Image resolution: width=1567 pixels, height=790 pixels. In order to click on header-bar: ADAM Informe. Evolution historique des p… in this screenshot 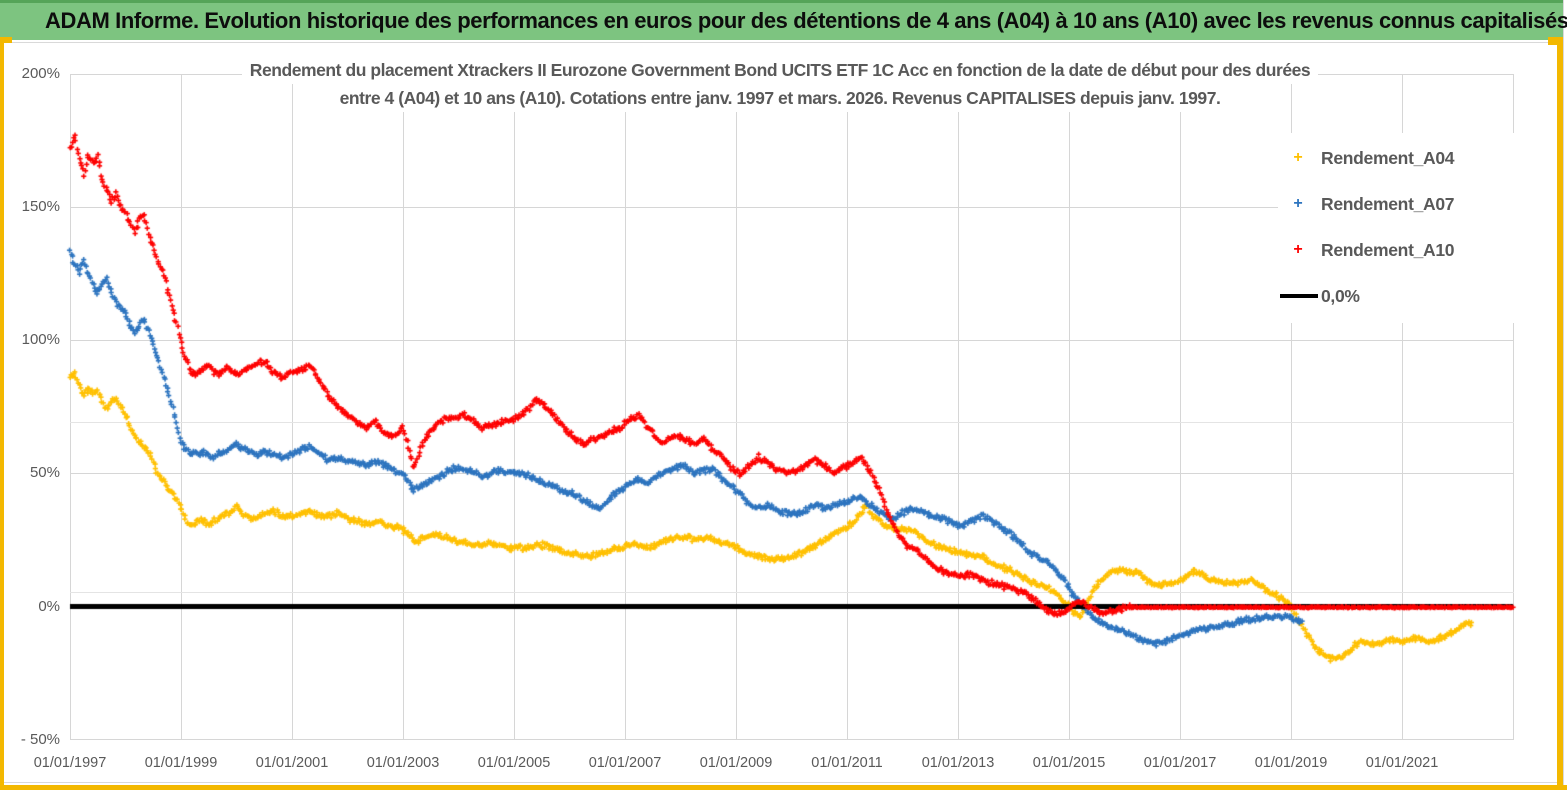, I will do `click(783, 20)`.